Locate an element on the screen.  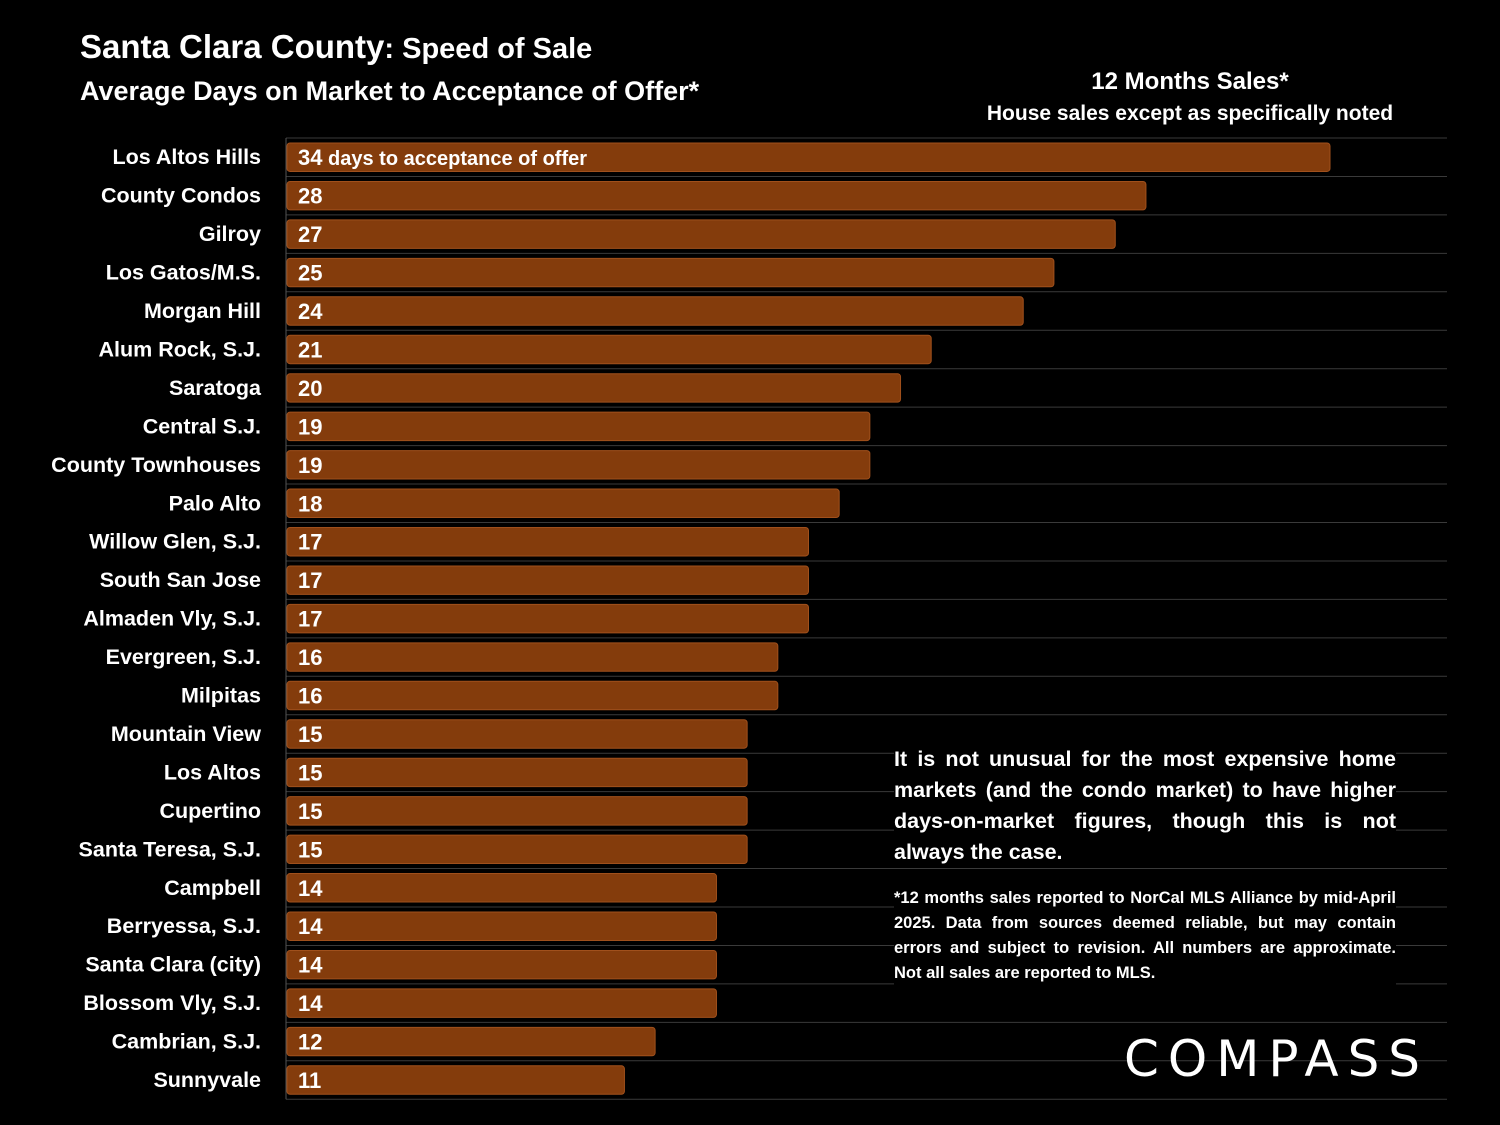
category-label: Santa Clara (city) is located at coordinates (173, 965).